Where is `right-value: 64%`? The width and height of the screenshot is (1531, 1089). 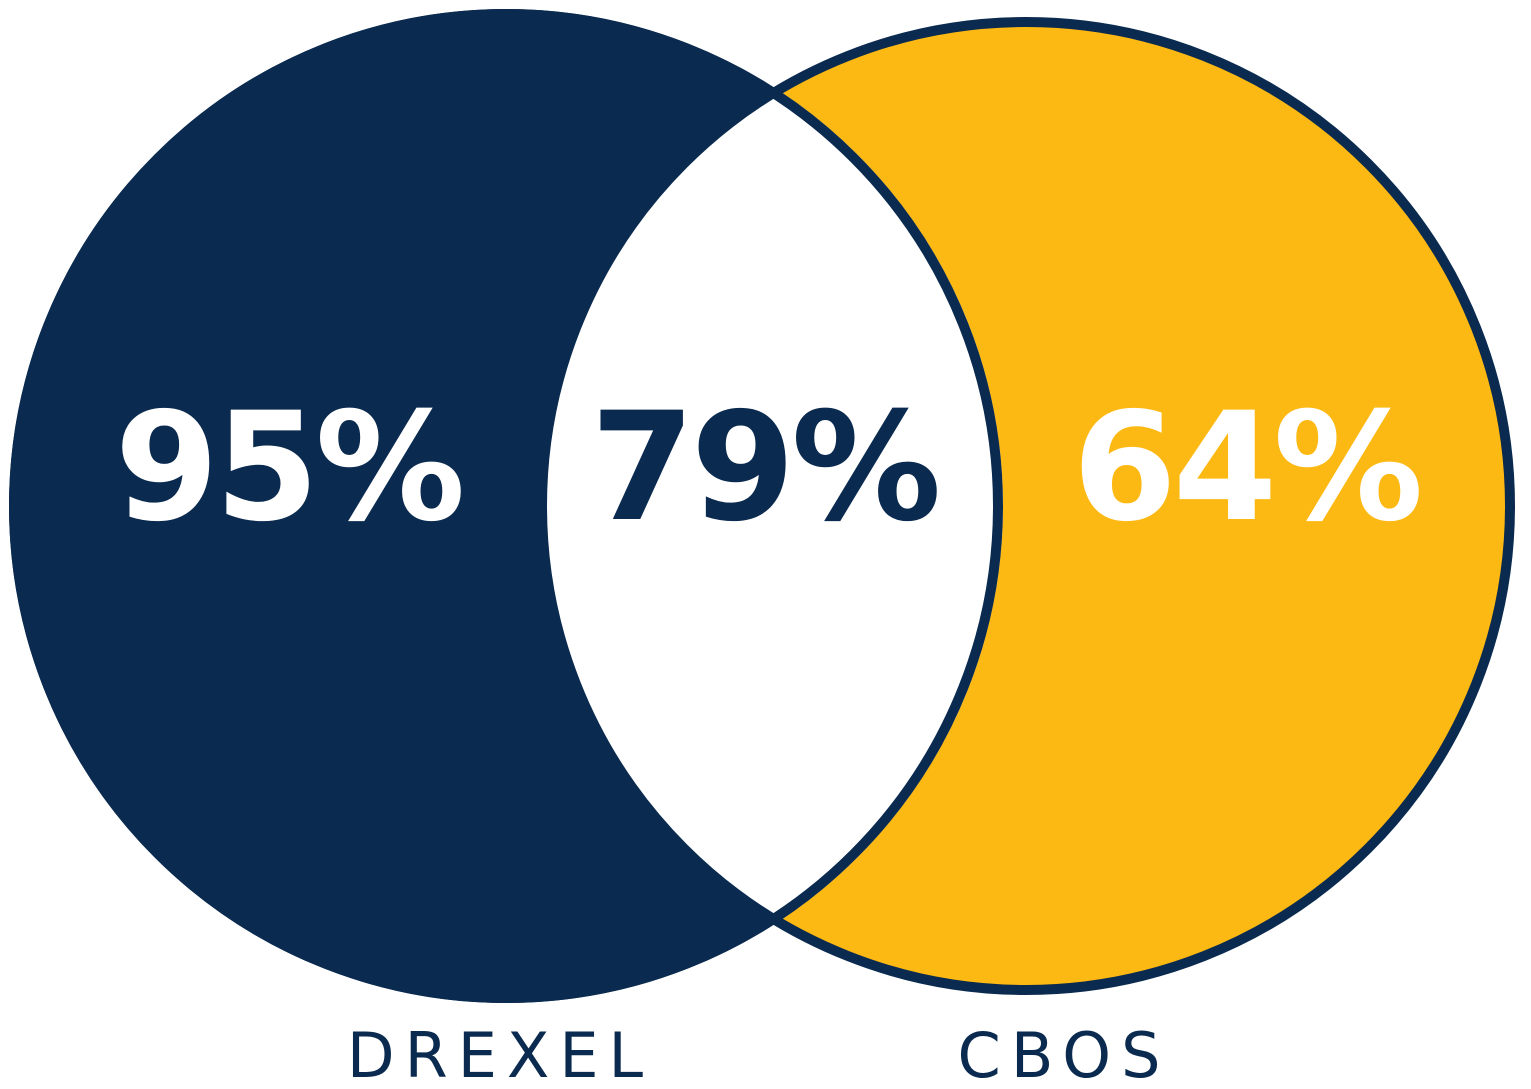 right-value: 64% is located at coordinates (1245, 468).